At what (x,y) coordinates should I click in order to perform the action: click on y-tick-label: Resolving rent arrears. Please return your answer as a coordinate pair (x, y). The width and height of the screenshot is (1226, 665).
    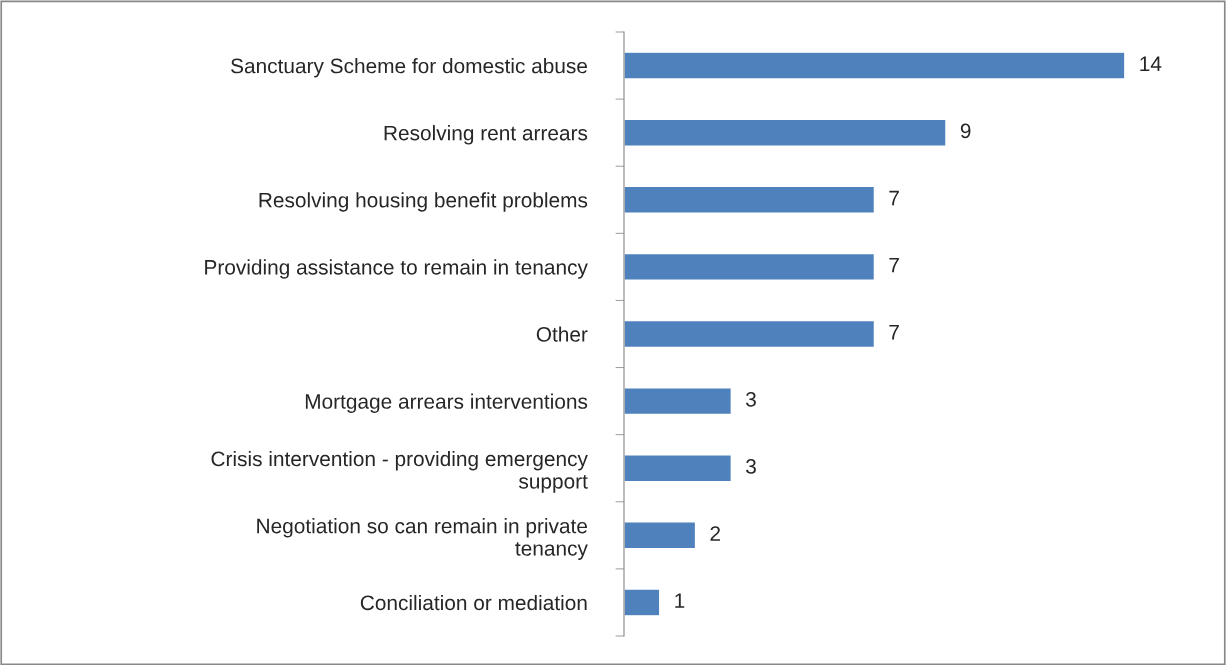
    Looking at the image, I should click on (486, 135).